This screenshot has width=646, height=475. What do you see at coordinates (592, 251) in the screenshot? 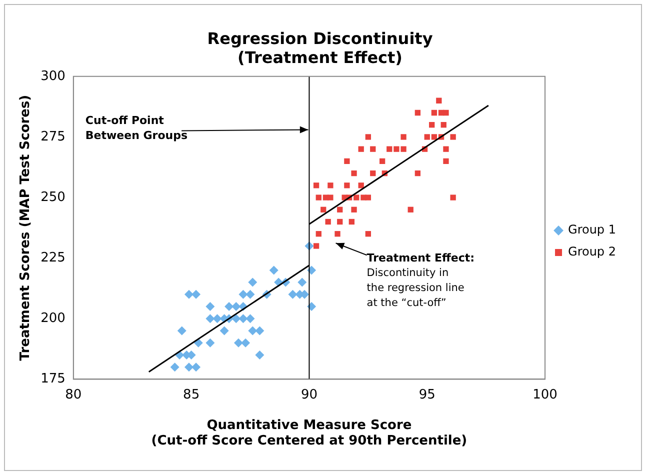
I see `legend-label: Group 2` at bounding box center [592, 251].